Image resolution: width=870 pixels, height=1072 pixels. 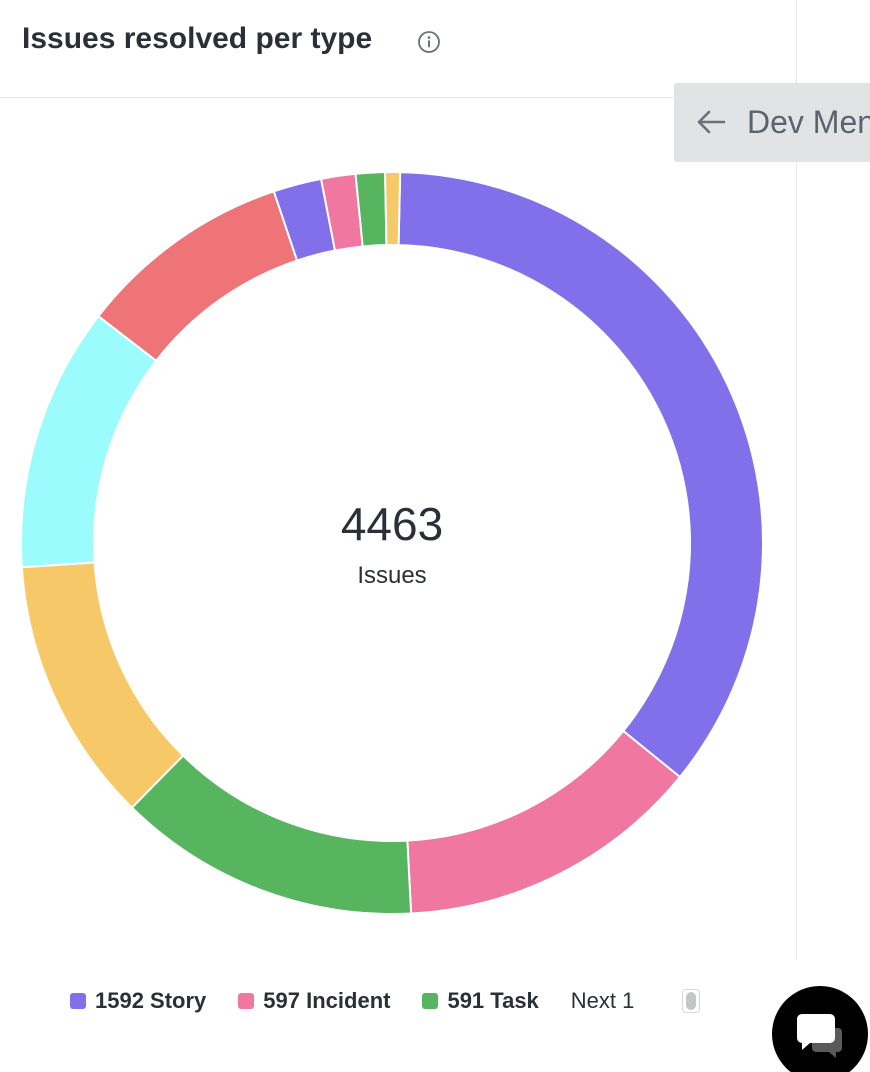 I want to click on page-title: Issues resolved per type, so click(x=197, y=38).